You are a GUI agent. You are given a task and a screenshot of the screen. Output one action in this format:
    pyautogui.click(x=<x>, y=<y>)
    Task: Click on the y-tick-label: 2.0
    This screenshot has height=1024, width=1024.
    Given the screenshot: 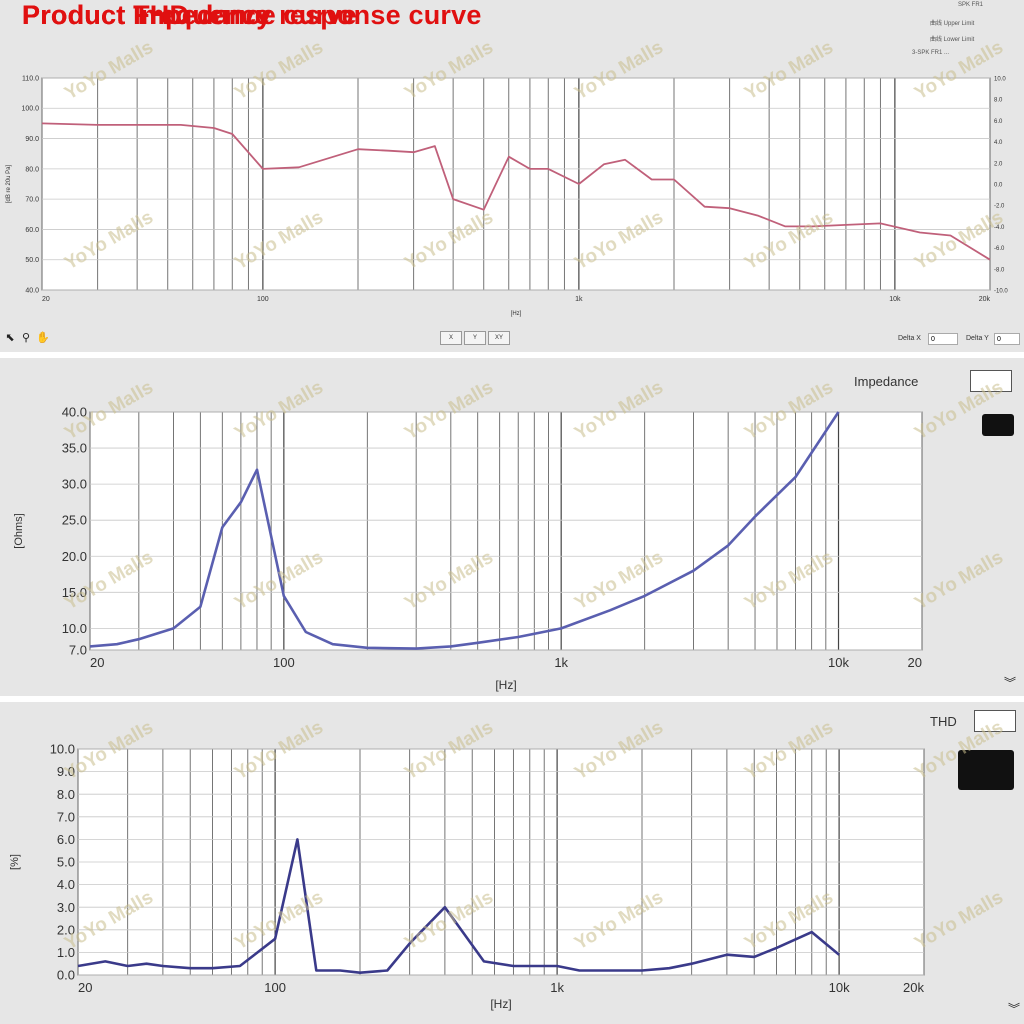 What is the action you would take?
    pyautogui.click(x=66, y=929)
    